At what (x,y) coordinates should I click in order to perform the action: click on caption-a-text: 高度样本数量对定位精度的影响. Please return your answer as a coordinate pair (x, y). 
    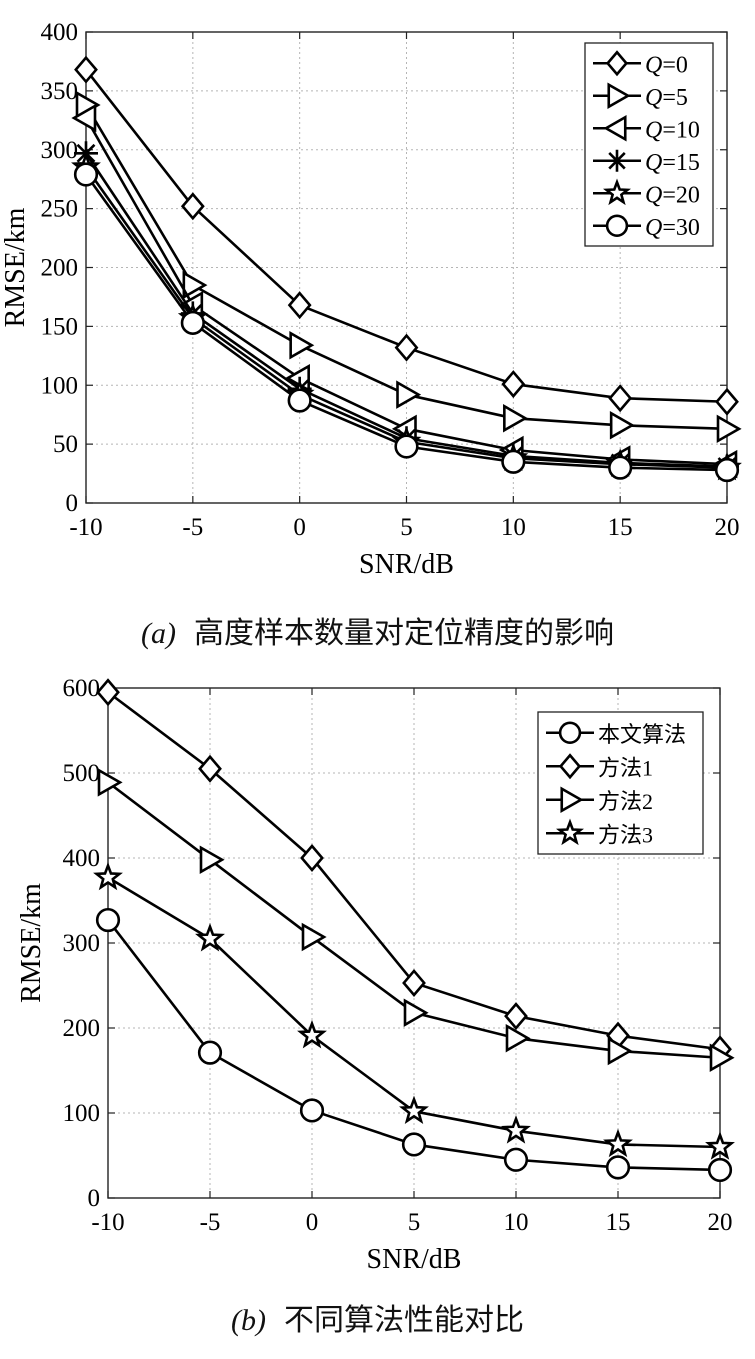
    Looking at the image, I should click on (403, 633).